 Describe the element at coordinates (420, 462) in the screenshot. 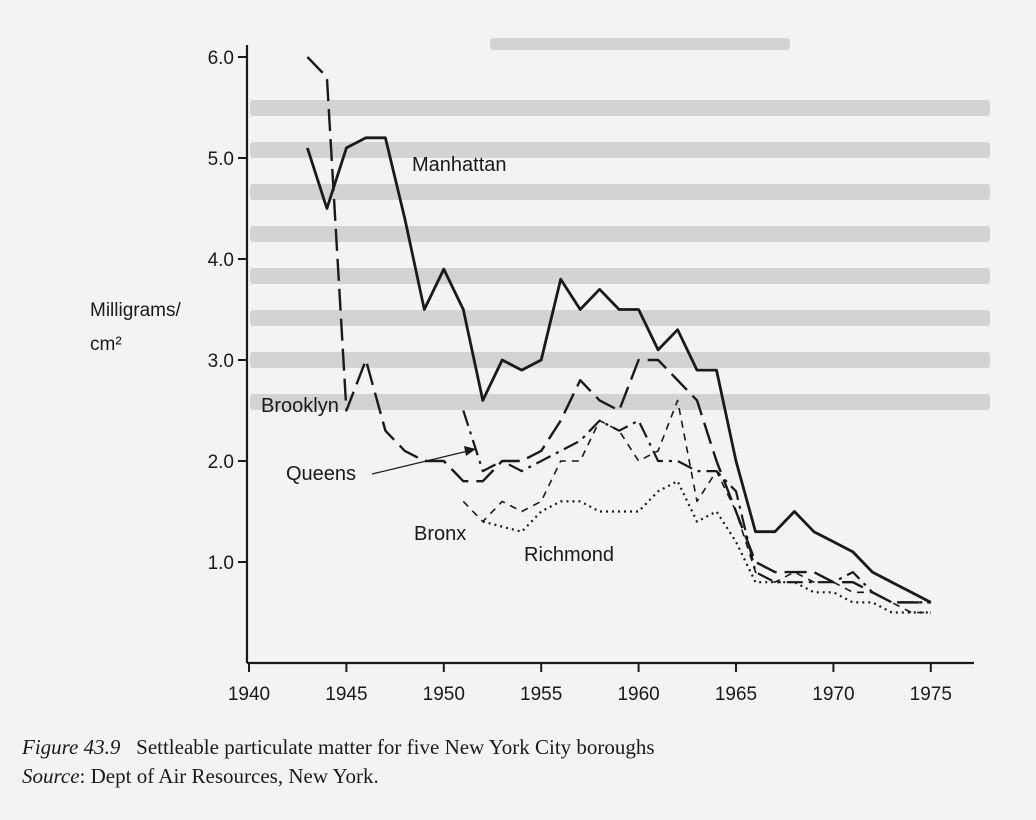

I see `queens-label-leader-line` at that location.